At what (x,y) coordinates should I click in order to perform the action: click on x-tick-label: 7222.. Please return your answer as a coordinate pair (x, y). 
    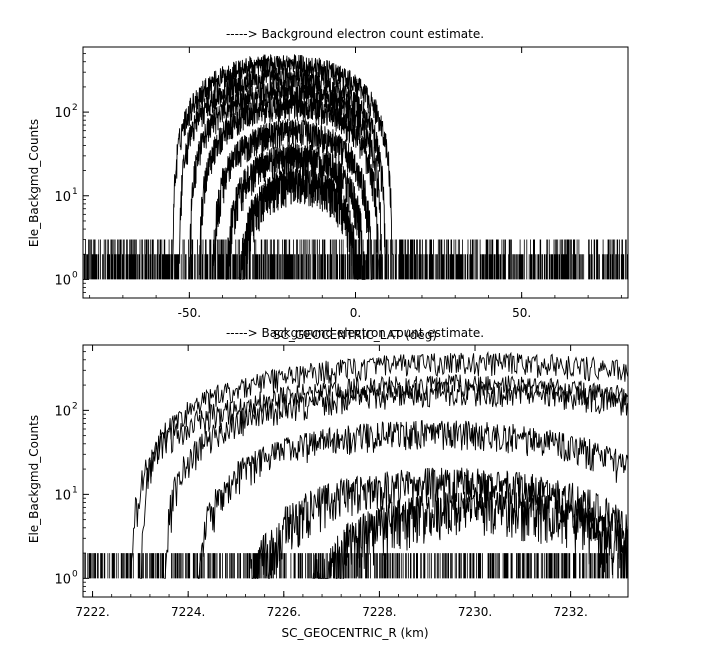
    Looking at the image, I should click on (92, 612).